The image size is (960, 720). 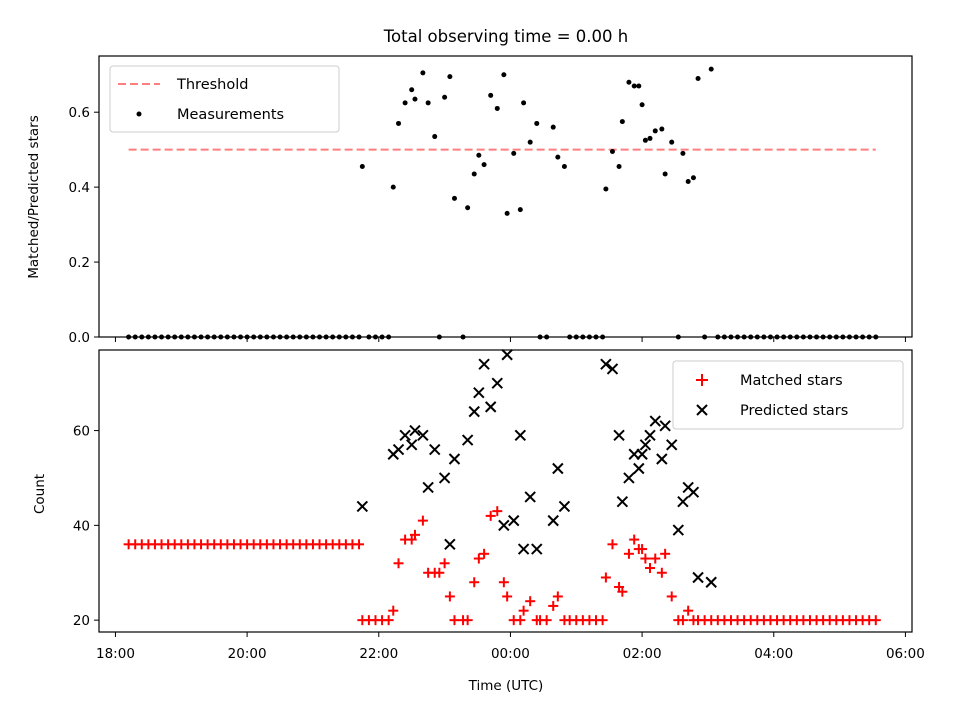 What do you see at coordinates (81, 526) in the screenshot?
I see `bottom-y-tick-label-1: 40` at bounding box center [81, 526].